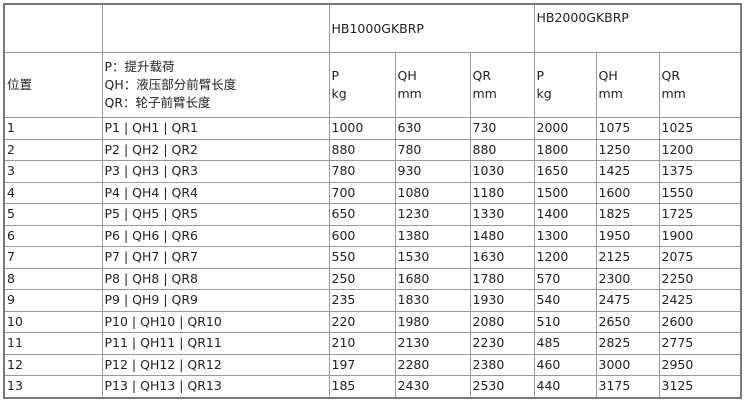  Describe the element at coordinates (53, 235) in the screenshot. I see `table-cell: 6` at that location.